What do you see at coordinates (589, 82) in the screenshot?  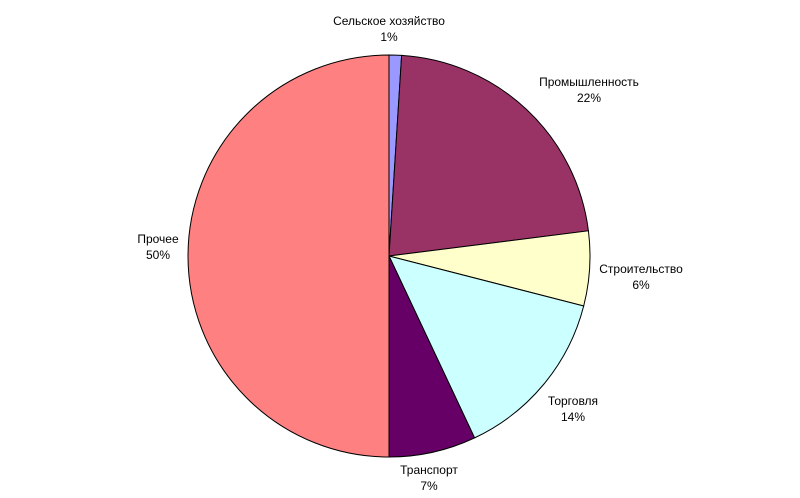 I see `slice-label-2: Промышленность` at bounding box center [589, 82].